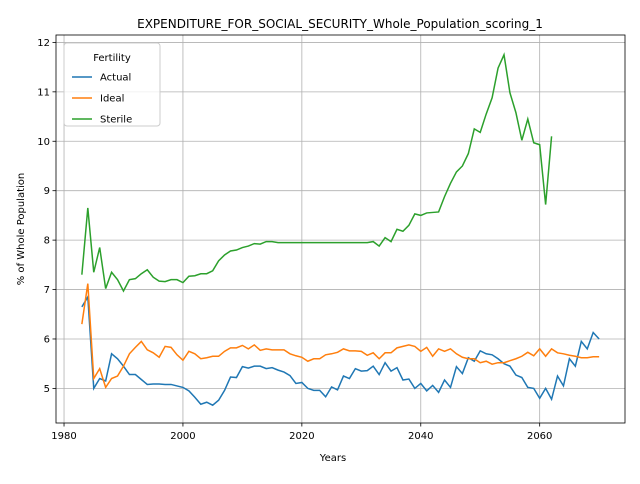  What do you see at coordinates (43, 92) in the screenshot?
I see `y-tick-label: 11` at bounding box center [43, 92].